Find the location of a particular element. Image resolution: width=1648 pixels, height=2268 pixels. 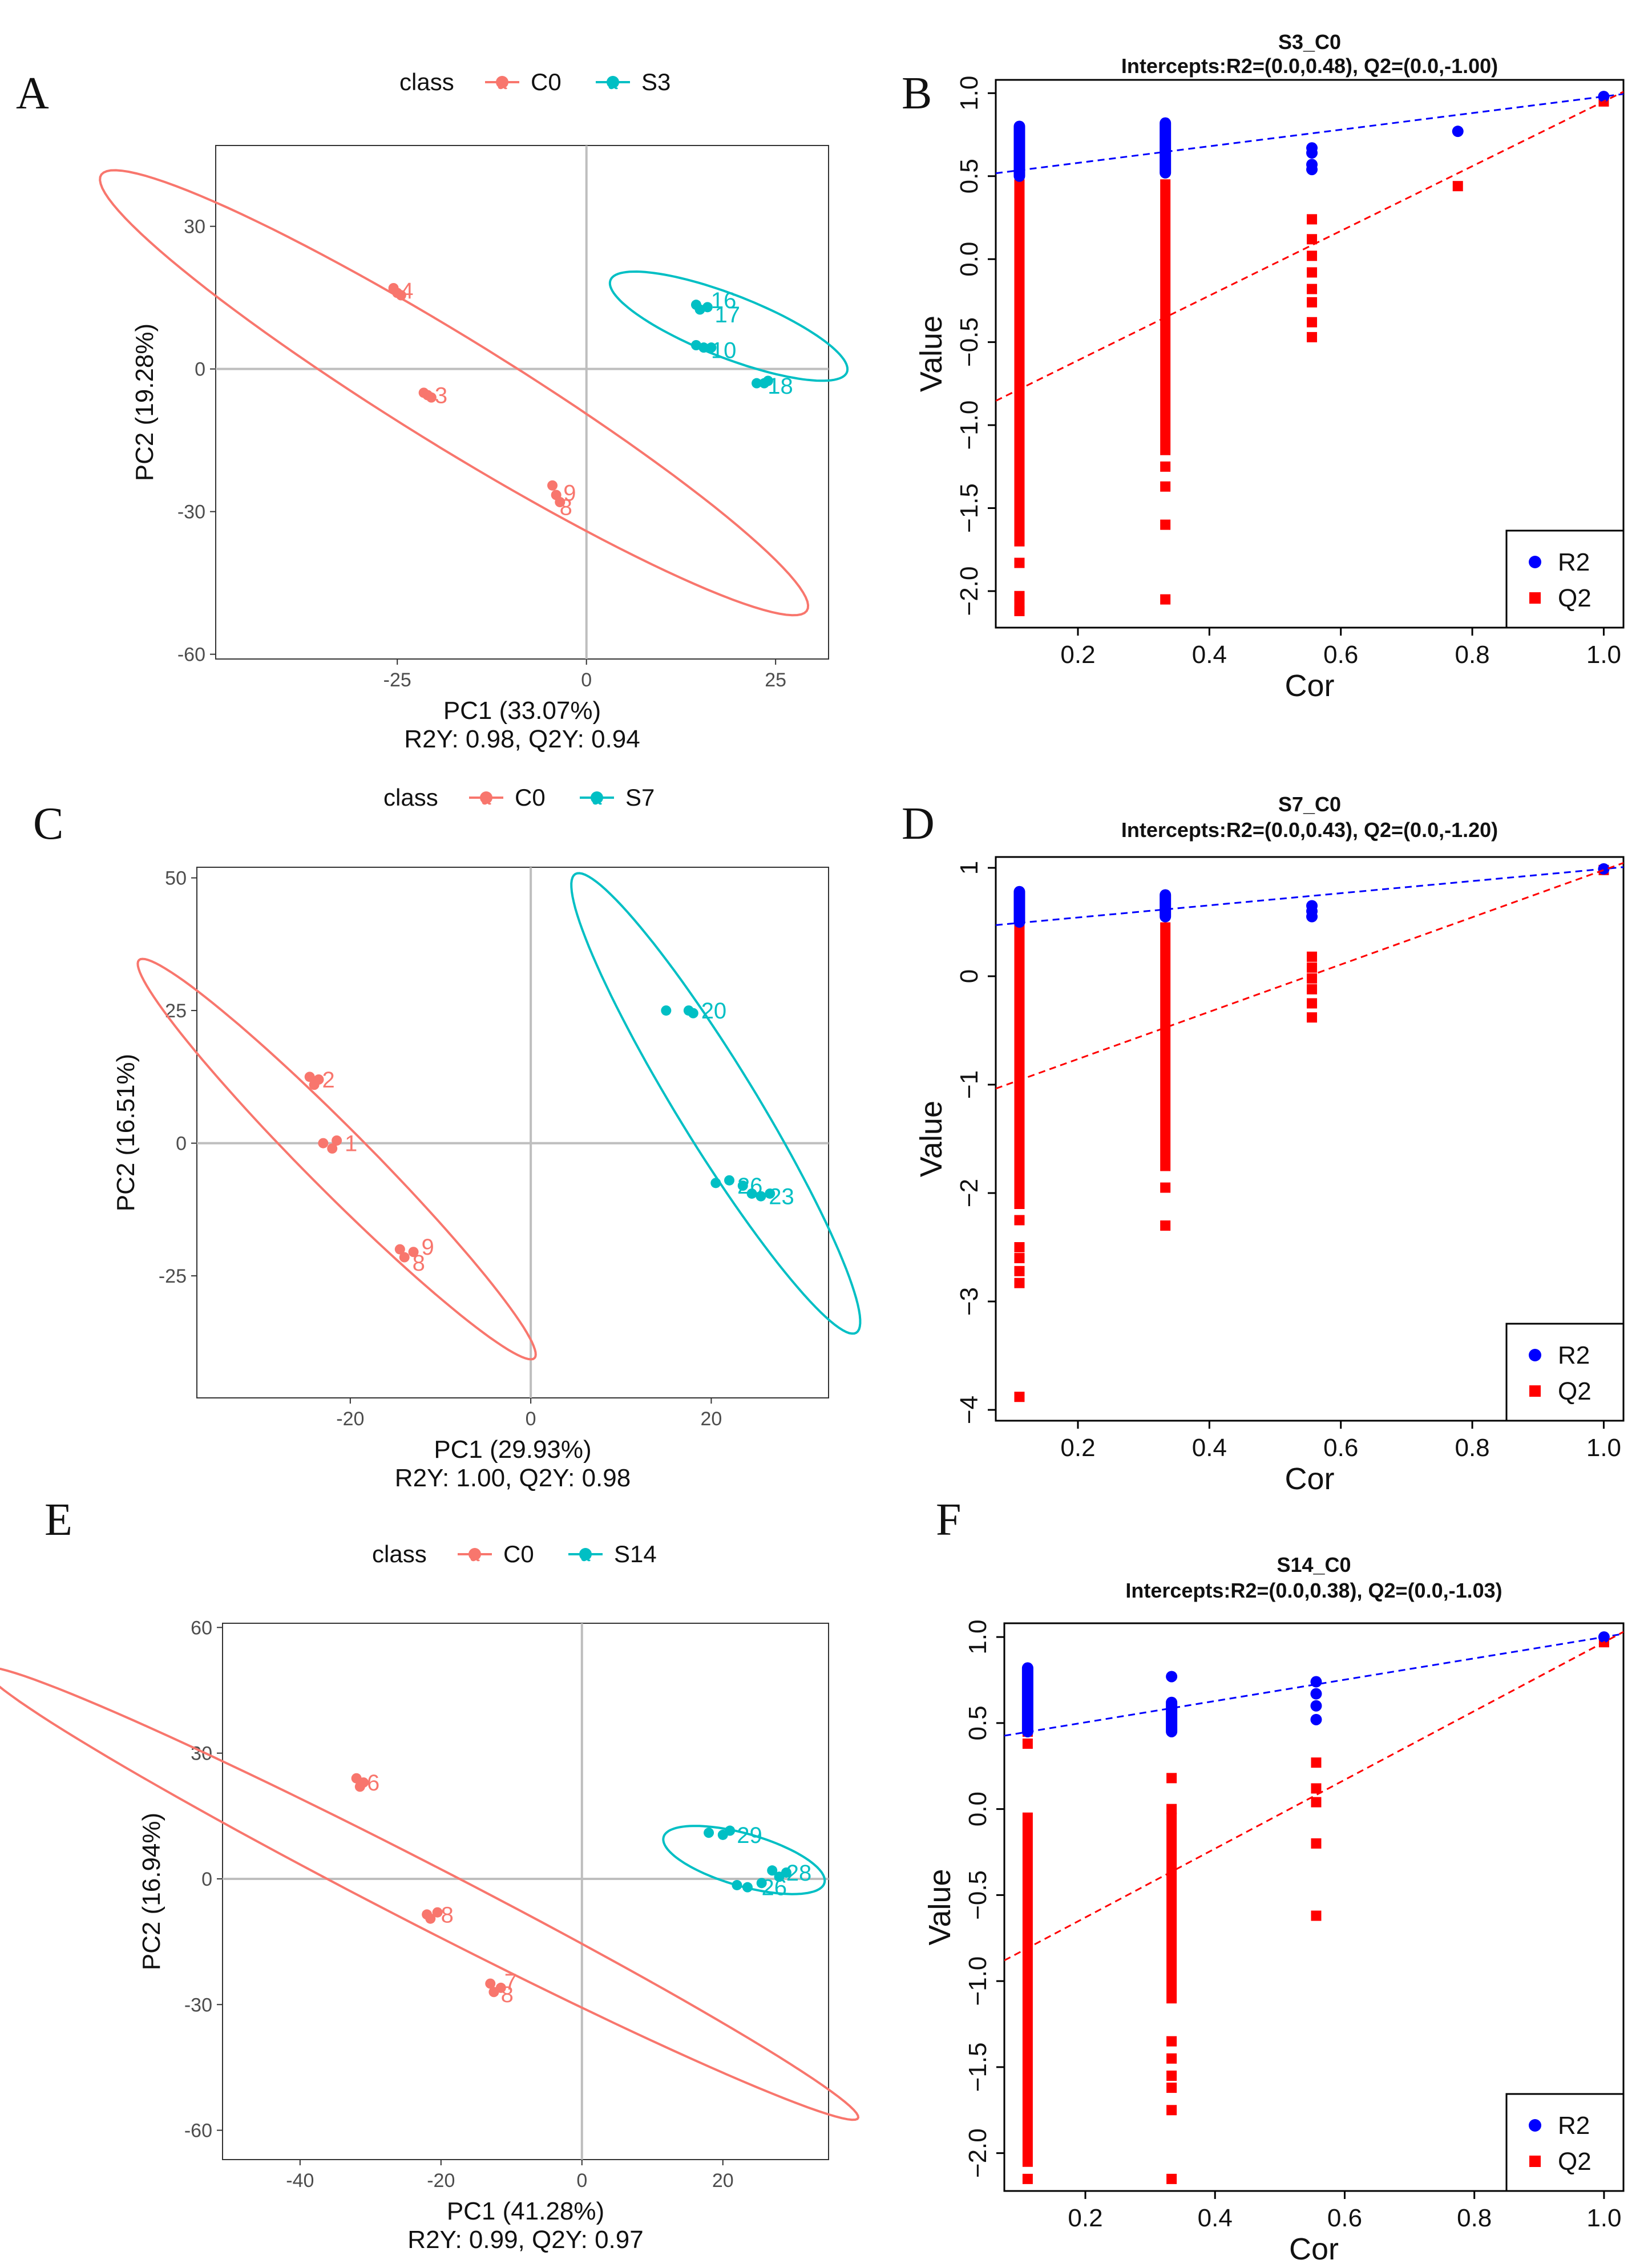

legend-r2-marker is located at coordinates (1535, 1355).